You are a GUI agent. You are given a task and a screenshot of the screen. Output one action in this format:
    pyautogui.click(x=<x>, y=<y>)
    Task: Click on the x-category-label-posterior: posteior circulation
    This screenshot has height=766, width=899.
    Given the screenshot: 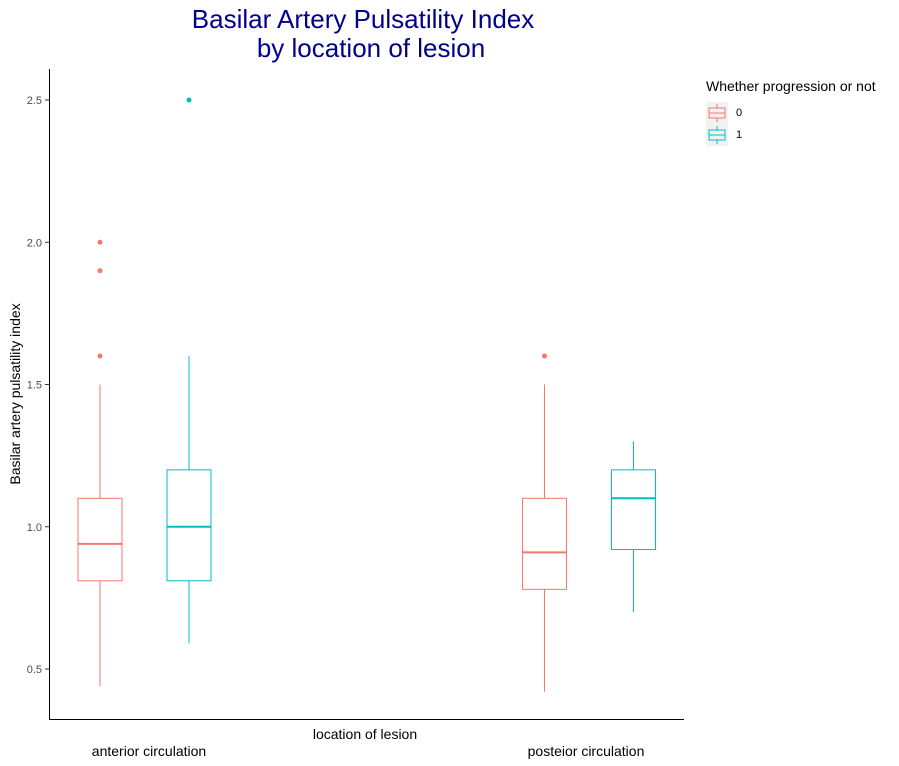 What is the action you would take?
    pyautogui.click(x=586, y=751)
    